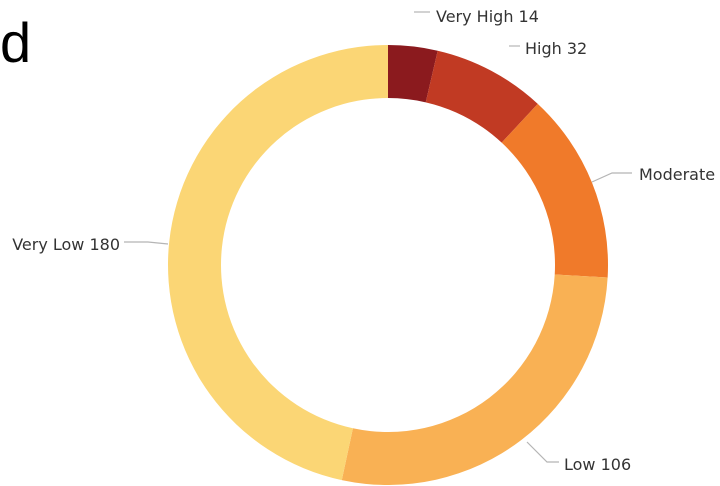 The width and height of the screenshot is (720, 486). Describe the element at coordinates (542, 452) in the screenshot. I see `leader-line-low` at that location.